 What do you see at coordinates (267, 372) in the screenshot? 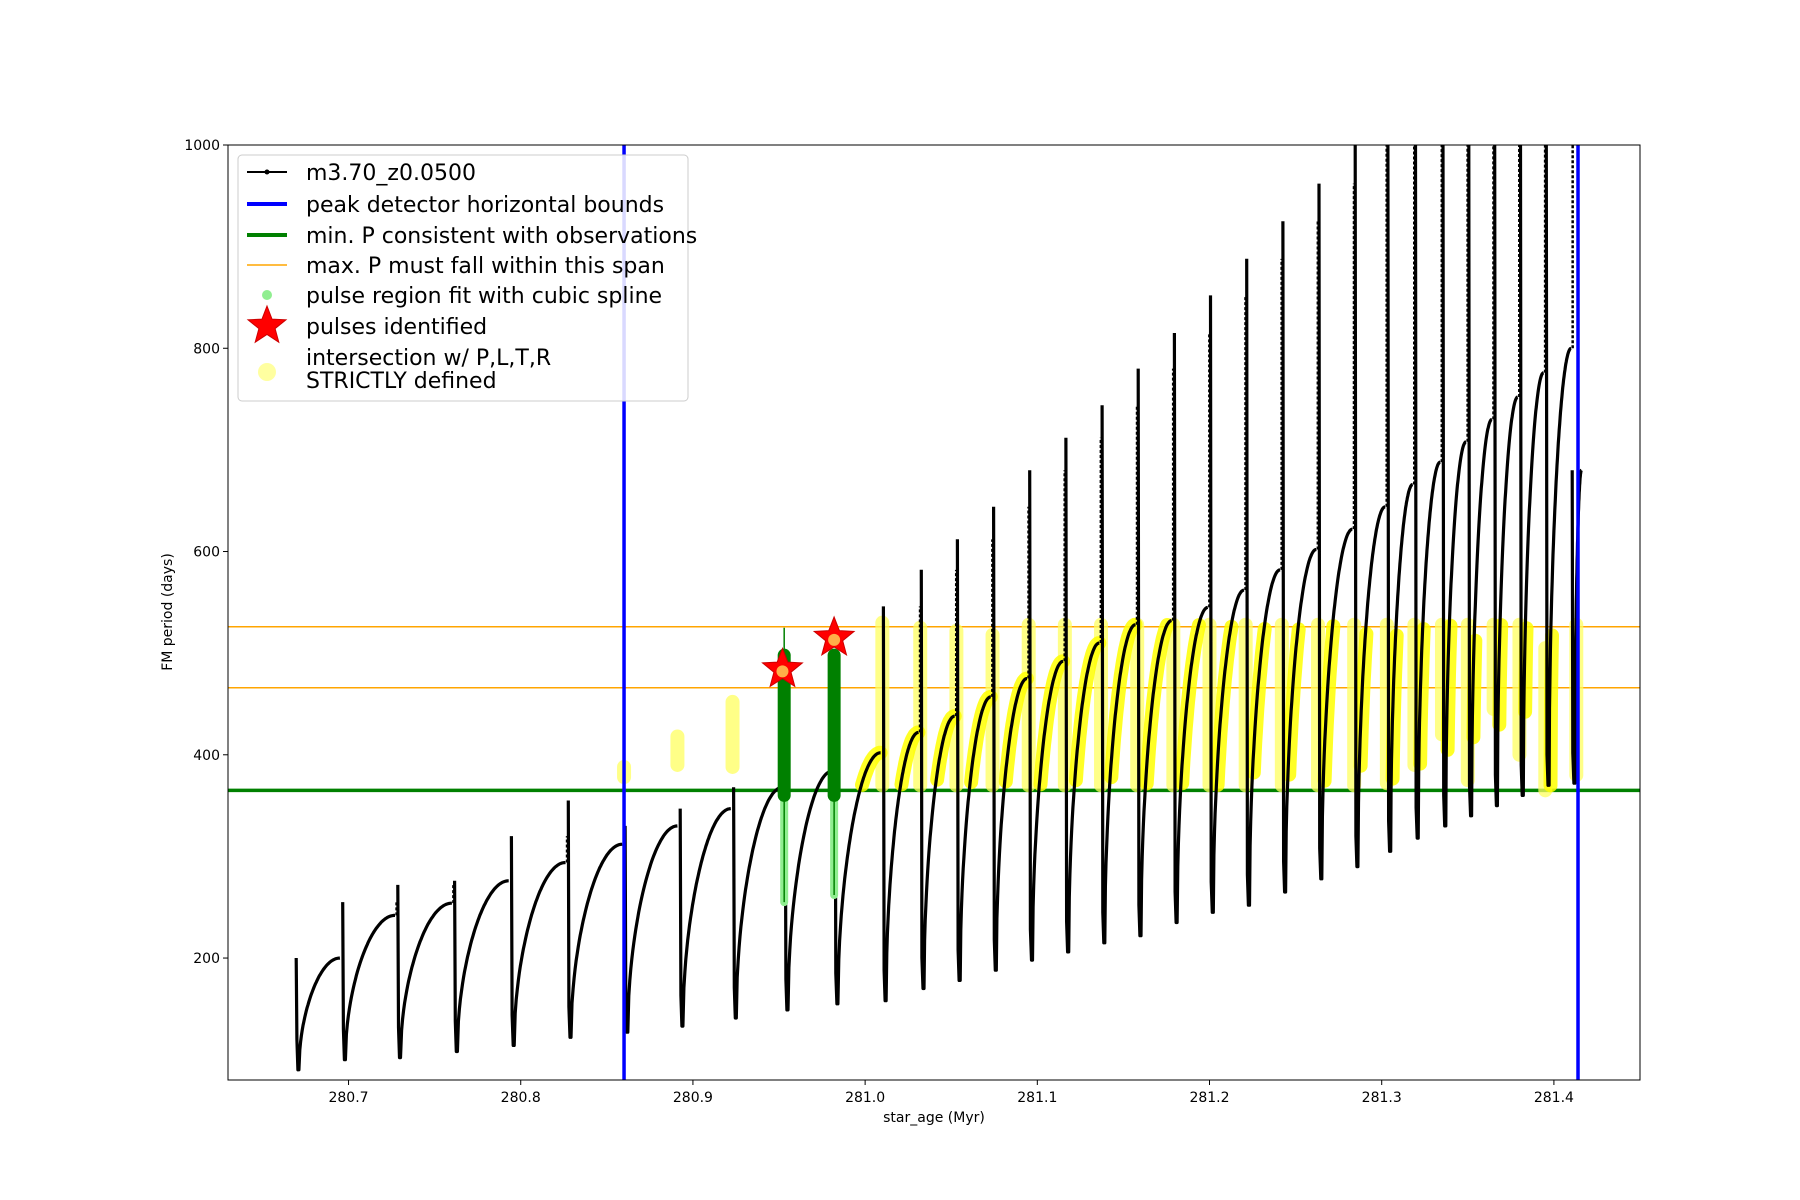
I see `legend-handle-big-dot` at bounding box center [267, 372].